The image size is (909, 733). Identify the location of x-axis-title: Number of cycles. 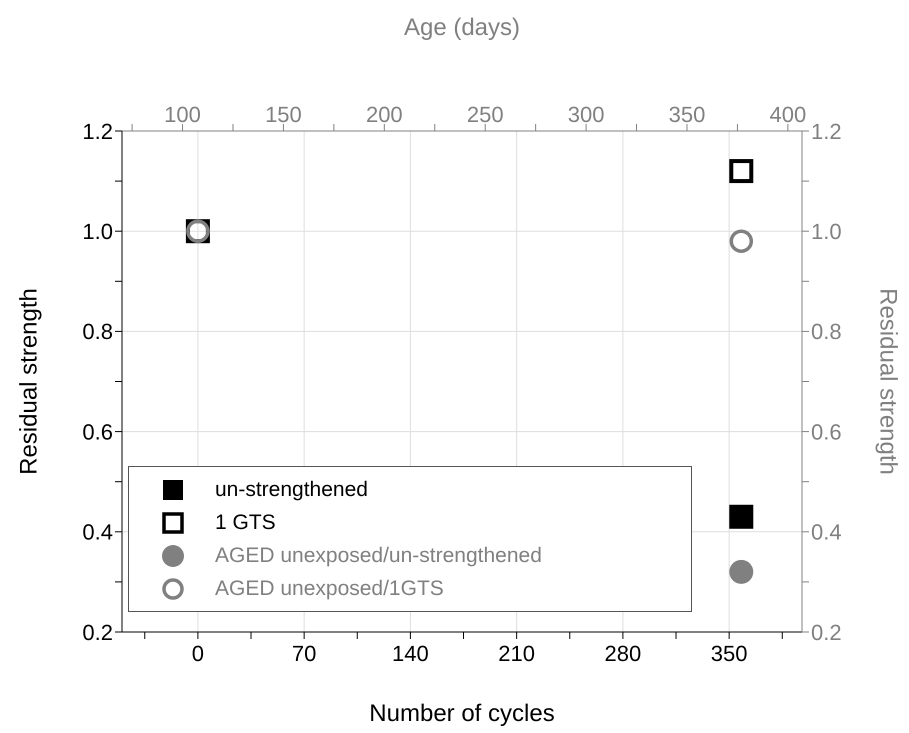
(462, 713).